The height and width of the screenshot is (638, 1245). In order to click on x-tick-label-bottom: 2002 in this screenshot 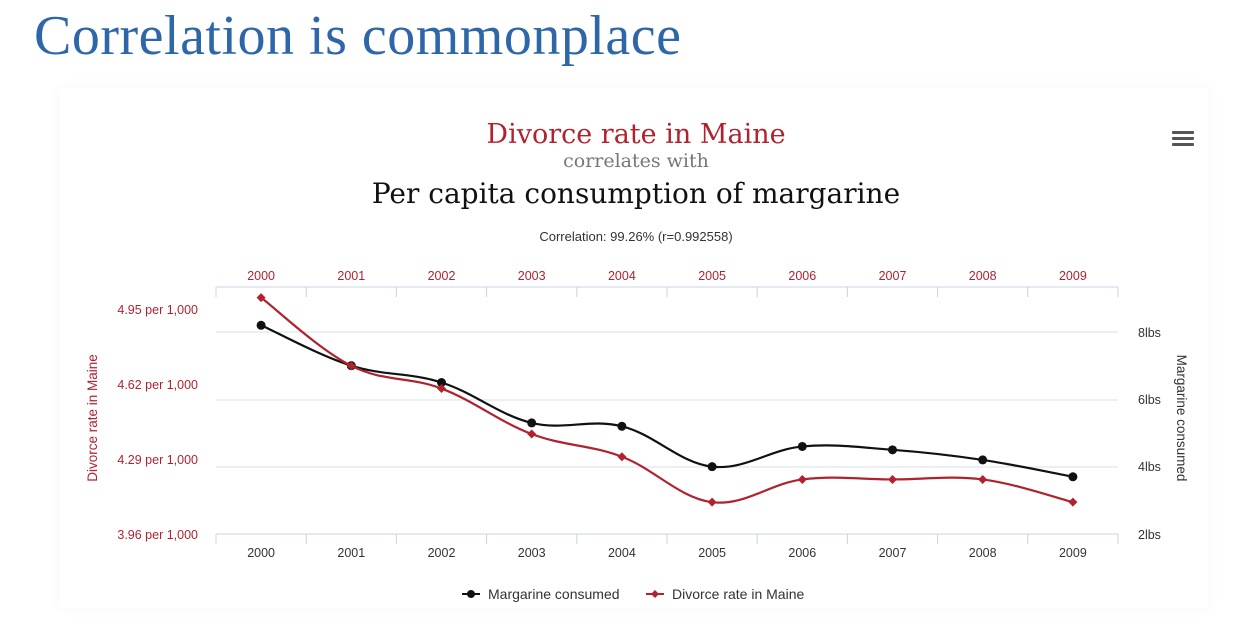, I will do `click(442, 553)`.